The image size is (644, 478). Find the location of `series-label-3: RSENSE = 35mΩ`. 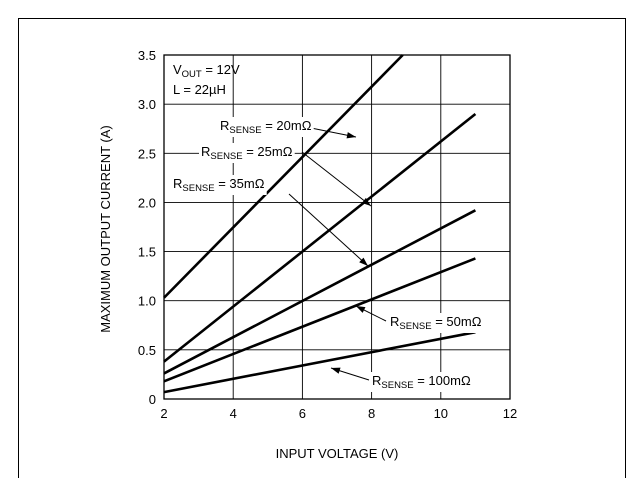

series-label-3: RSENSE = 35mΩ is located at coordinates (219, 185).